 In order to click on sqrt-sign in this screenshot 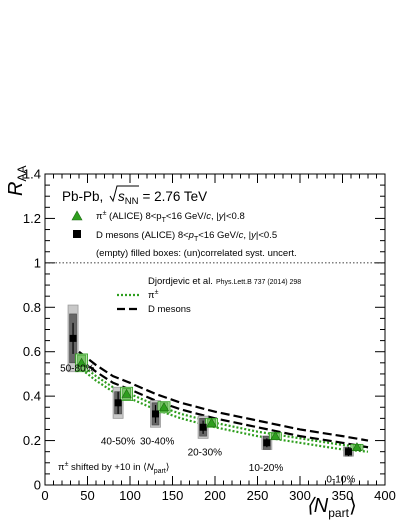, I will do `click(124, 194)`.